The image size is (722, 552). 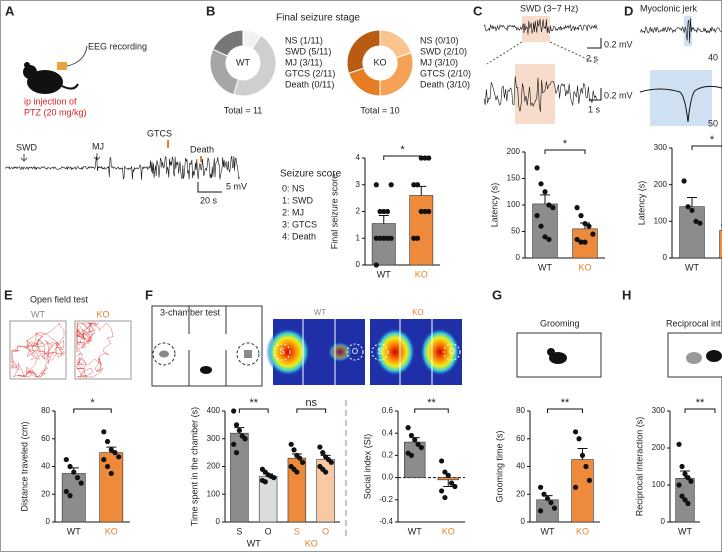 I want to click on error-bar, so click(x=545, y=199).